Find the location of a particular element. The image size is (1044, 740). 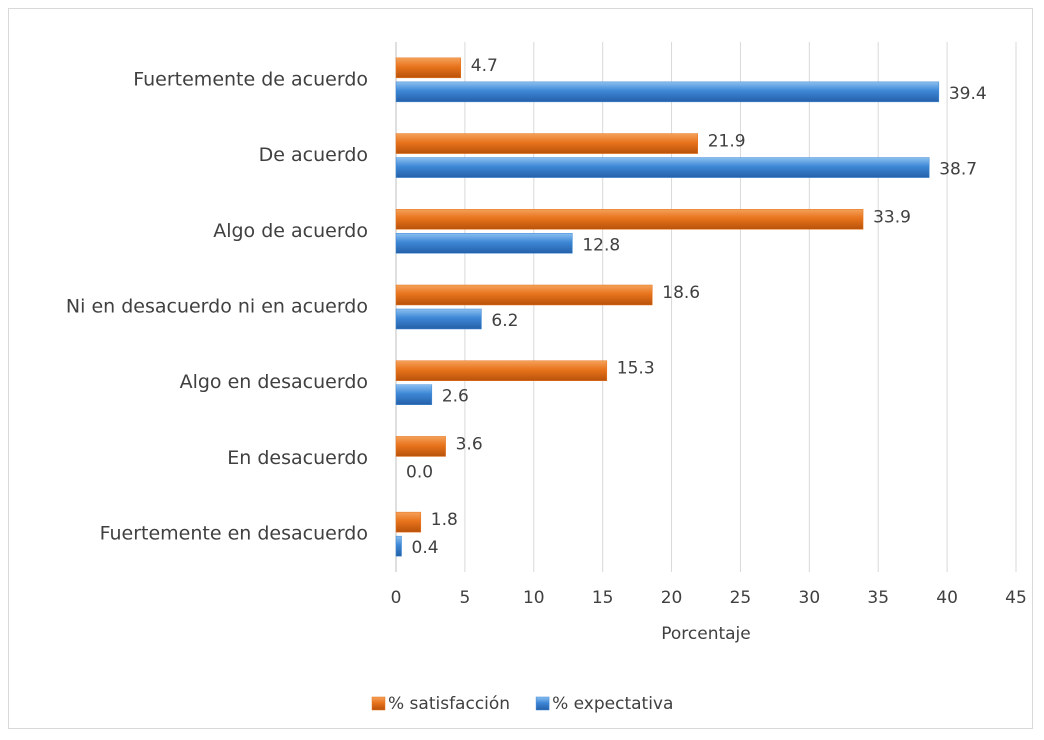

x-tick-label: 10 is located at coordinates (534, 598).